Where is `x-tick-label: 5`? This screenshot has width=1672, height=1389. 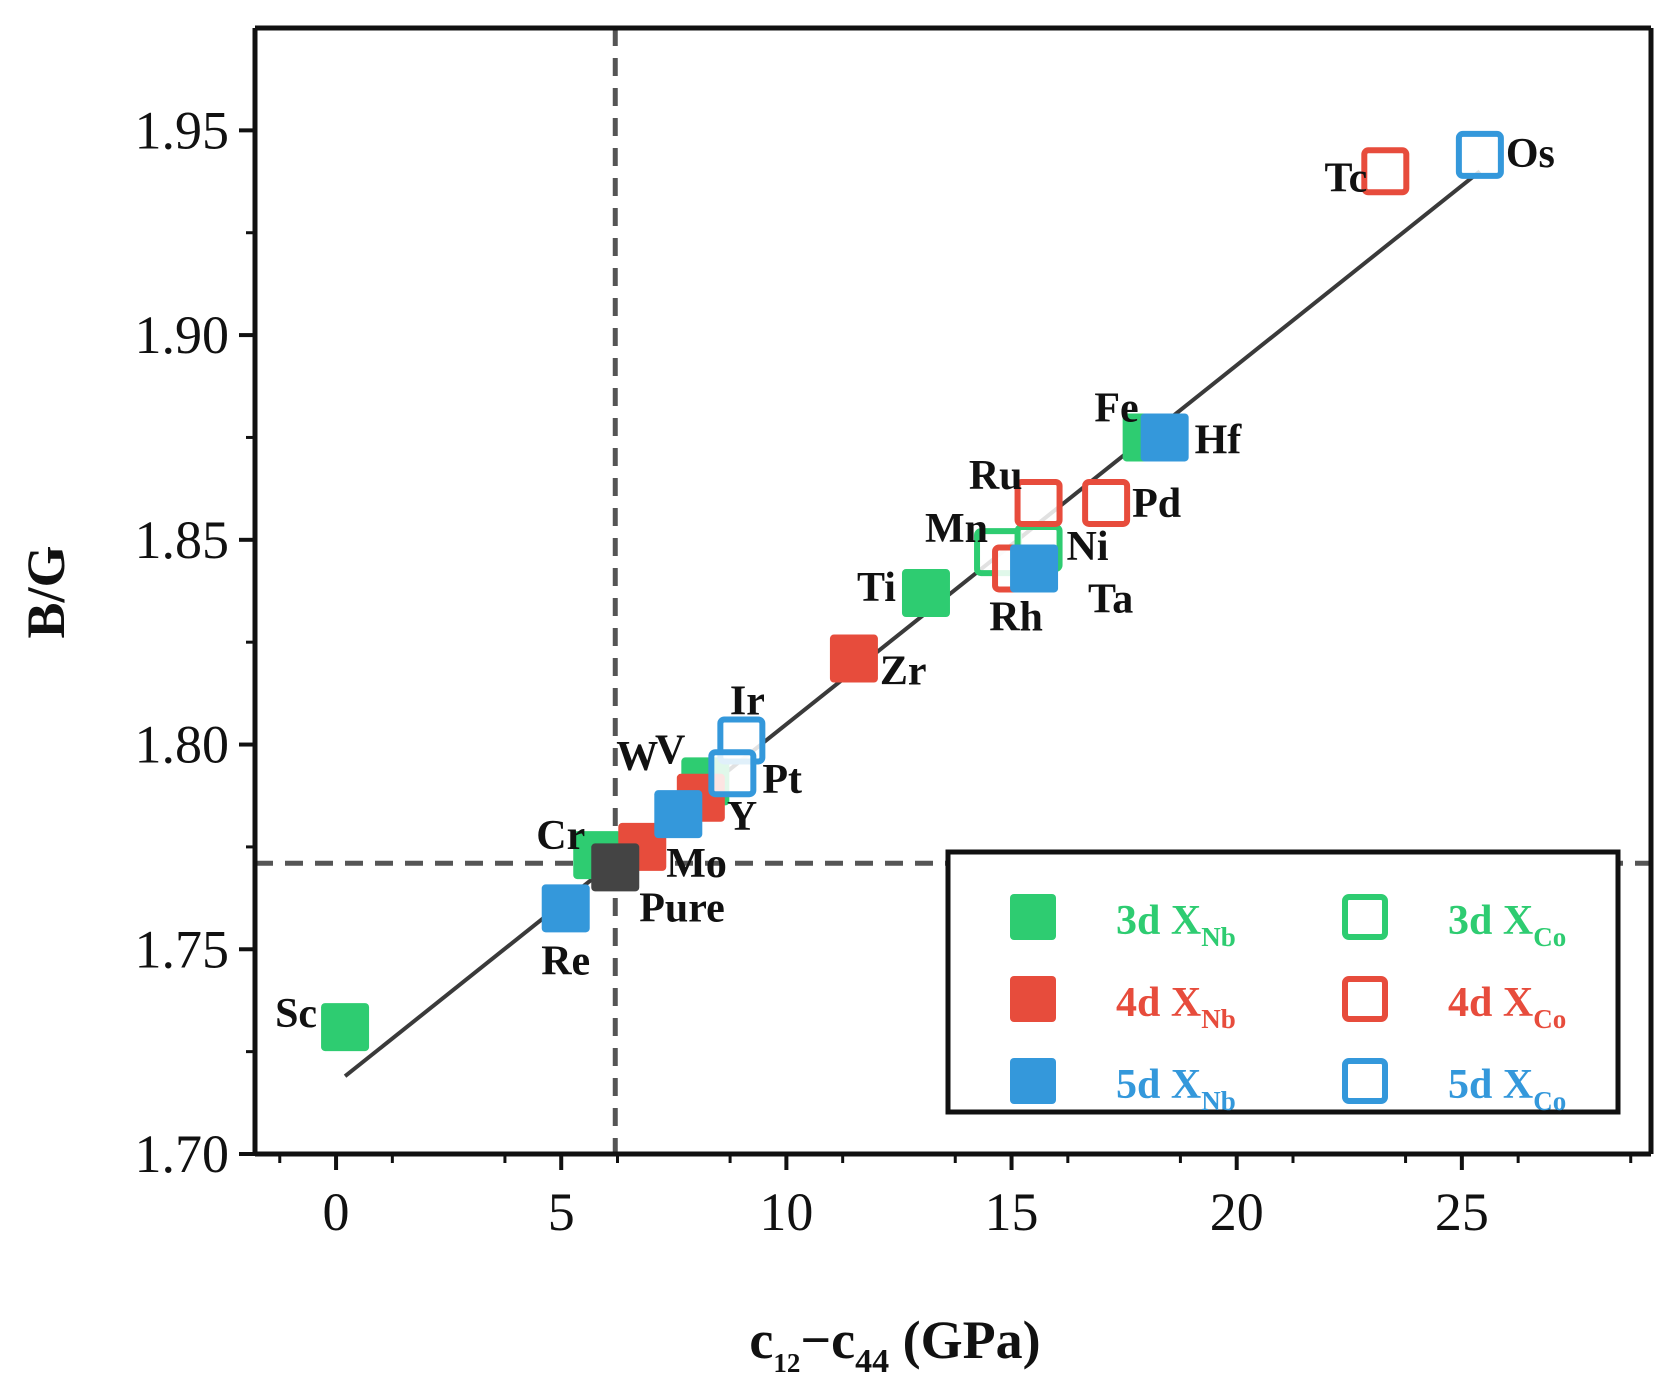
x-tick-label: 5 is located at coordinates (561, 1212).